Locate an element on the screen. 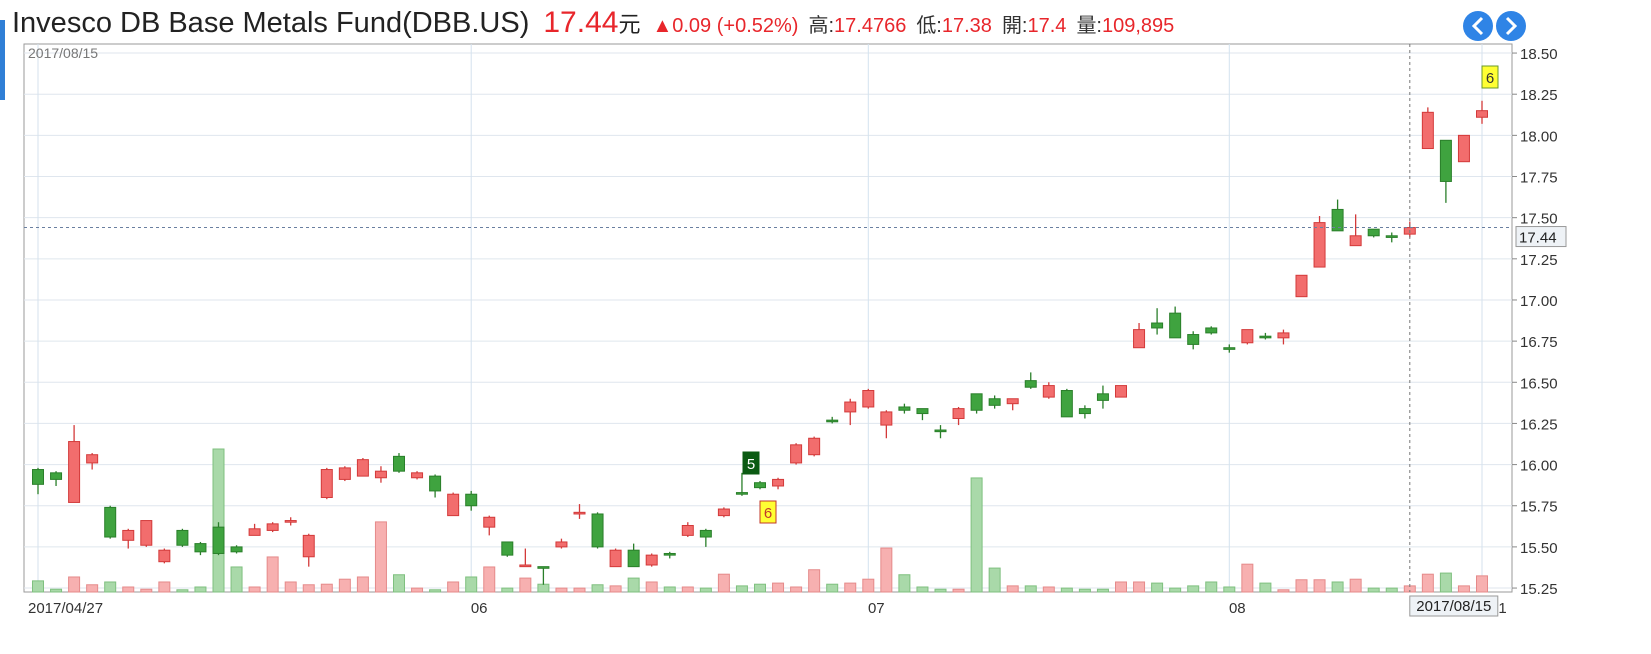  stat-label: 開: is located at coordinates (1014, 26).